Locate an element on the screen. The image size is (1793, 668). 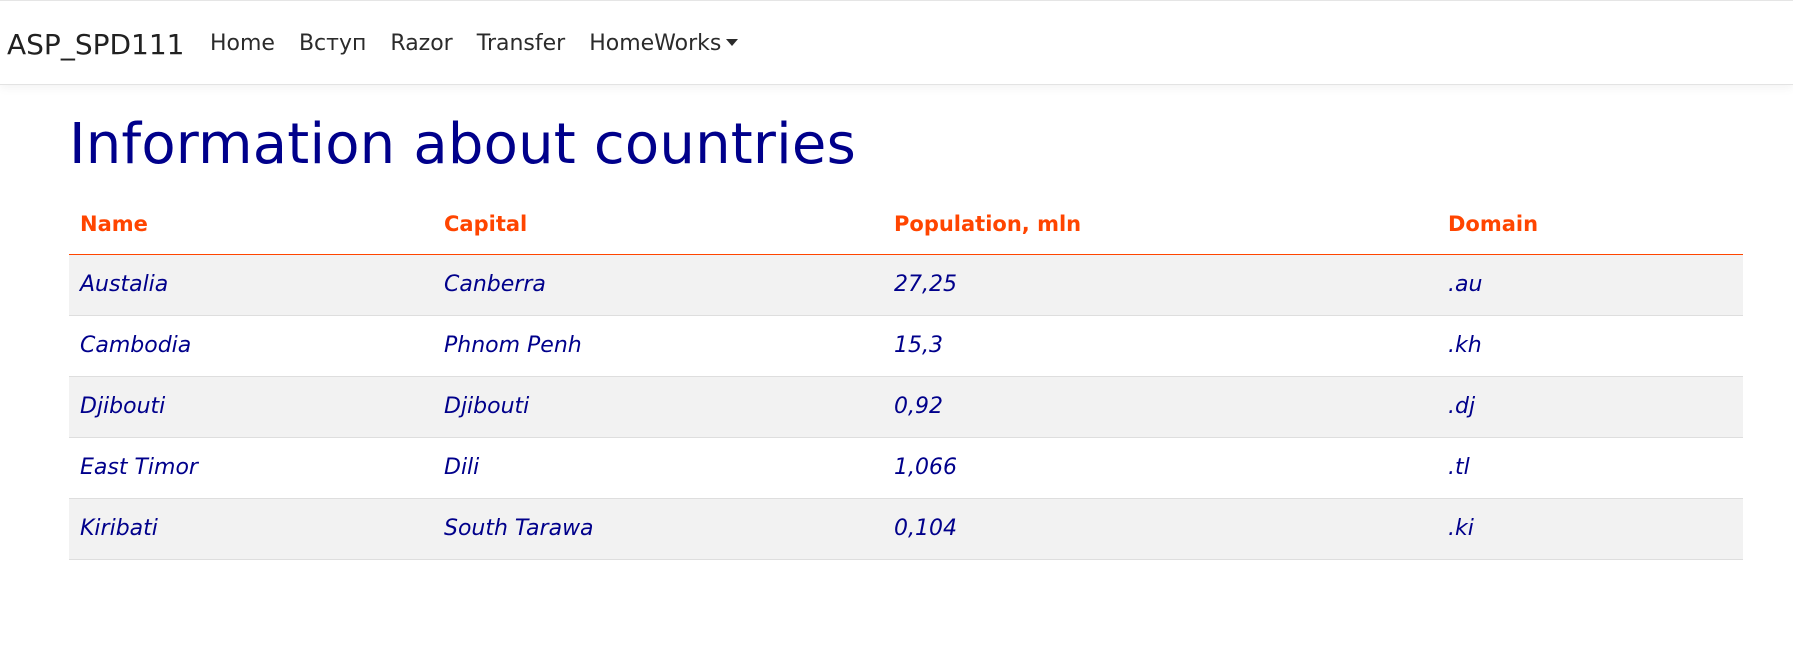
table-header: Name Capital Population, mln Domain is located at coordinates (906, 224).